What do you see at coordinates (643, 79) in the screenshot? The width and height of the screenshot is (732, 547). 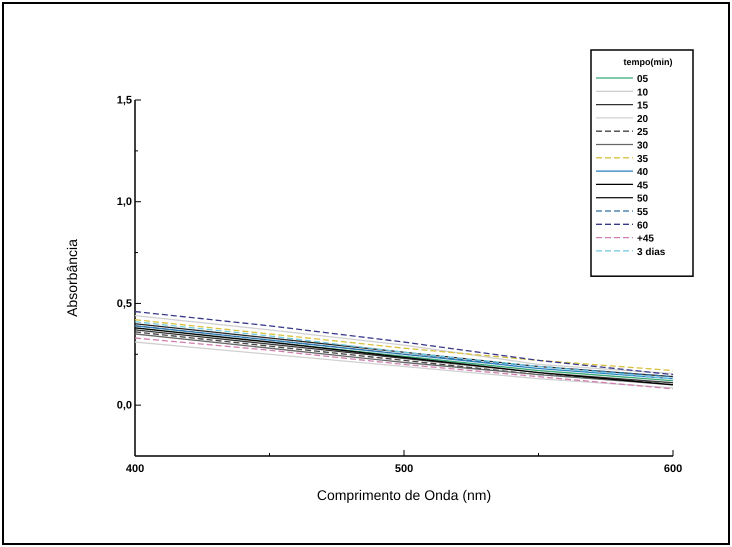 I see `legend-label: 05` at bounding box center [643, 79].